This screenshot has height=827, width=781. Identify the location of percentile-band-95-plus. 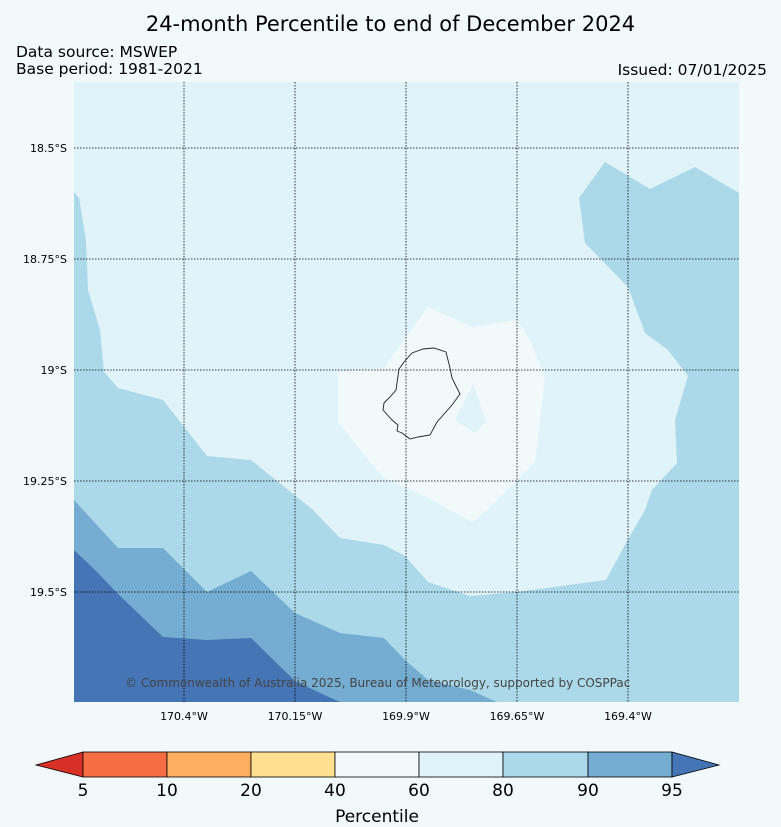
(207, 626).